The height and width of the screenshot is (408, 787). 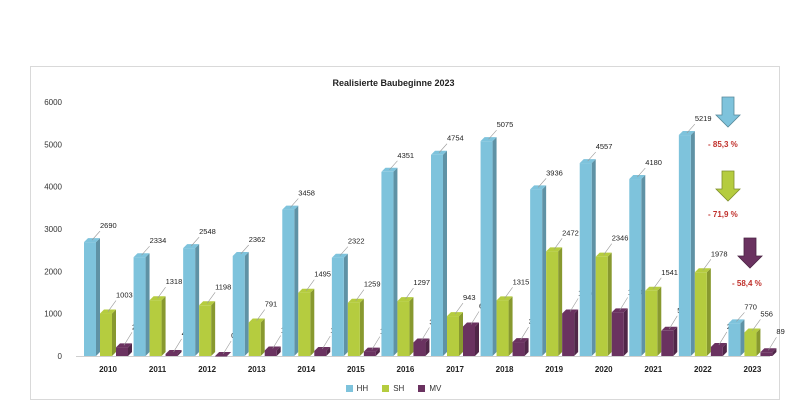 I want to click on legend-label-sh: SH, so click(x=399, y=388).